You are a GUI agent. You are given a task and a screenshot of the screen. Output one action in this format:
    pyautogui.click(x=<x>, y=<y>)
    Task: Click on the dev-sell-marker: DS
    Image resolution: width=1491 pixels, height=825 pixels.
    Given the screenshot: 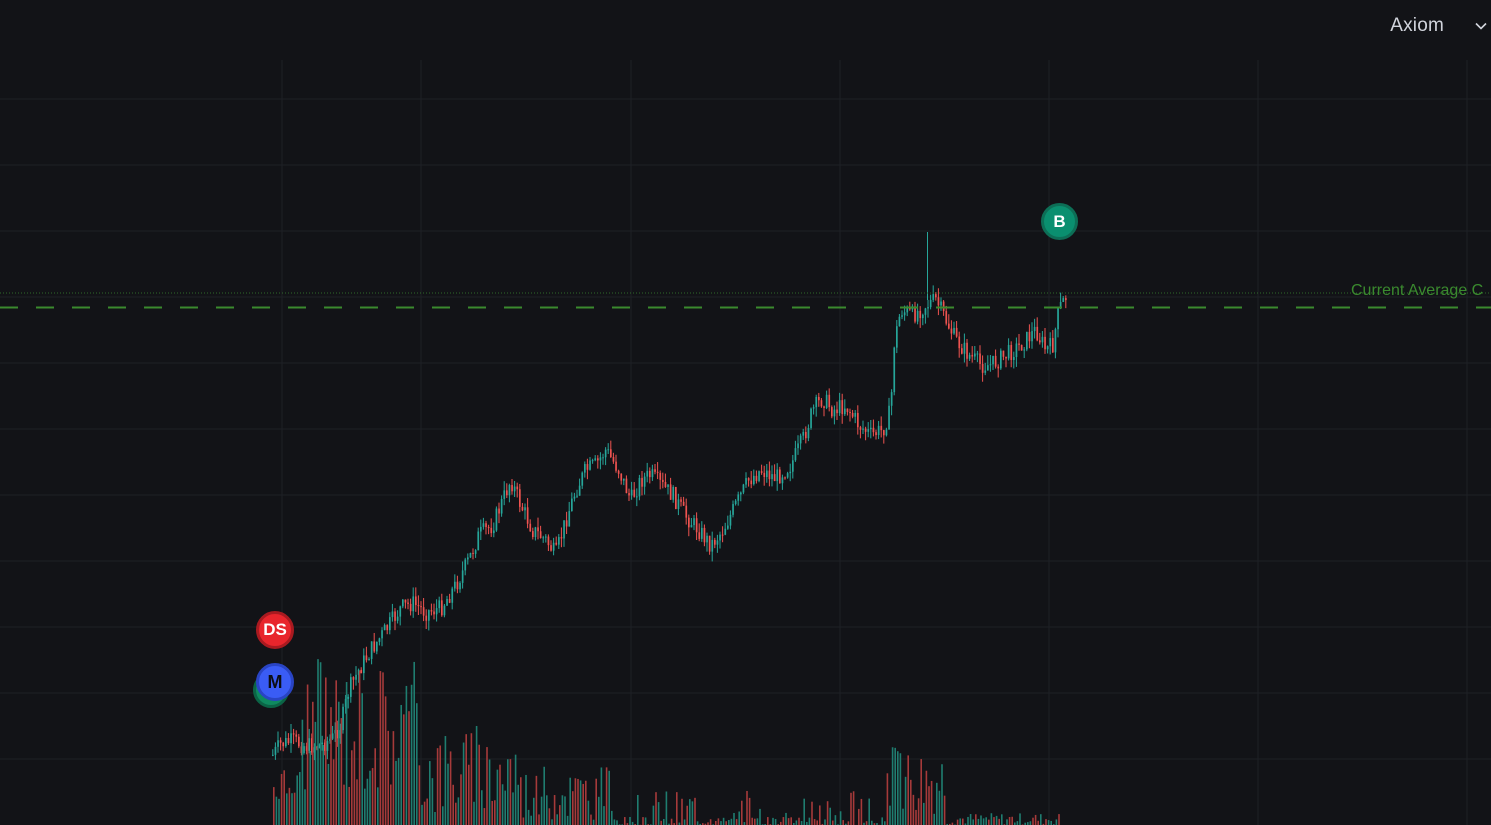 What is the action you would take?
    pyautogui.click(x=275, y=630)
    